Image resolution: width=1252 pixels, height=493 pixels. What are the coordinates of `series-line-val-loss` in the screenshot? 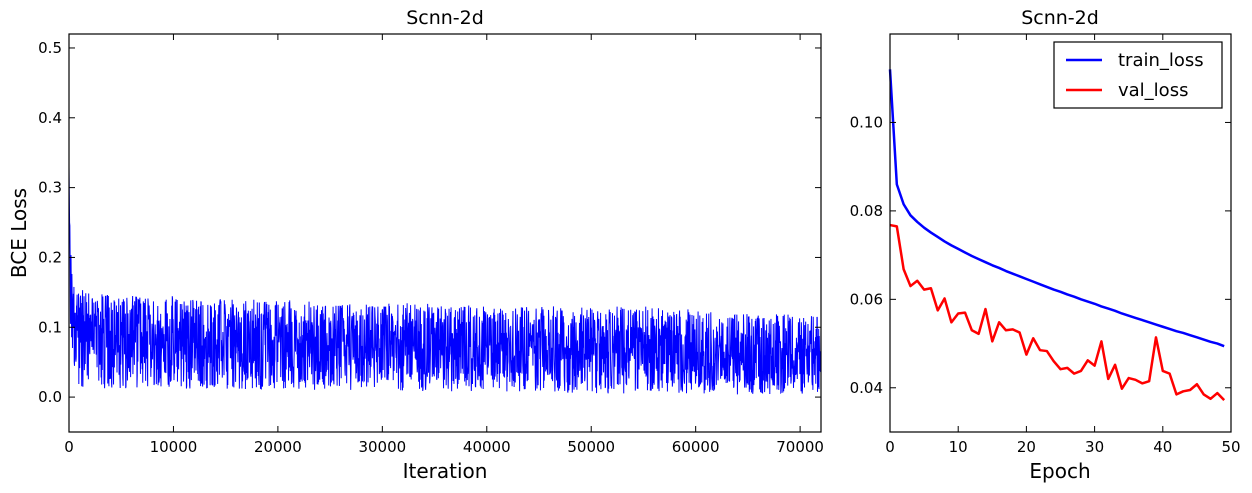 It's located at (1057, 312).